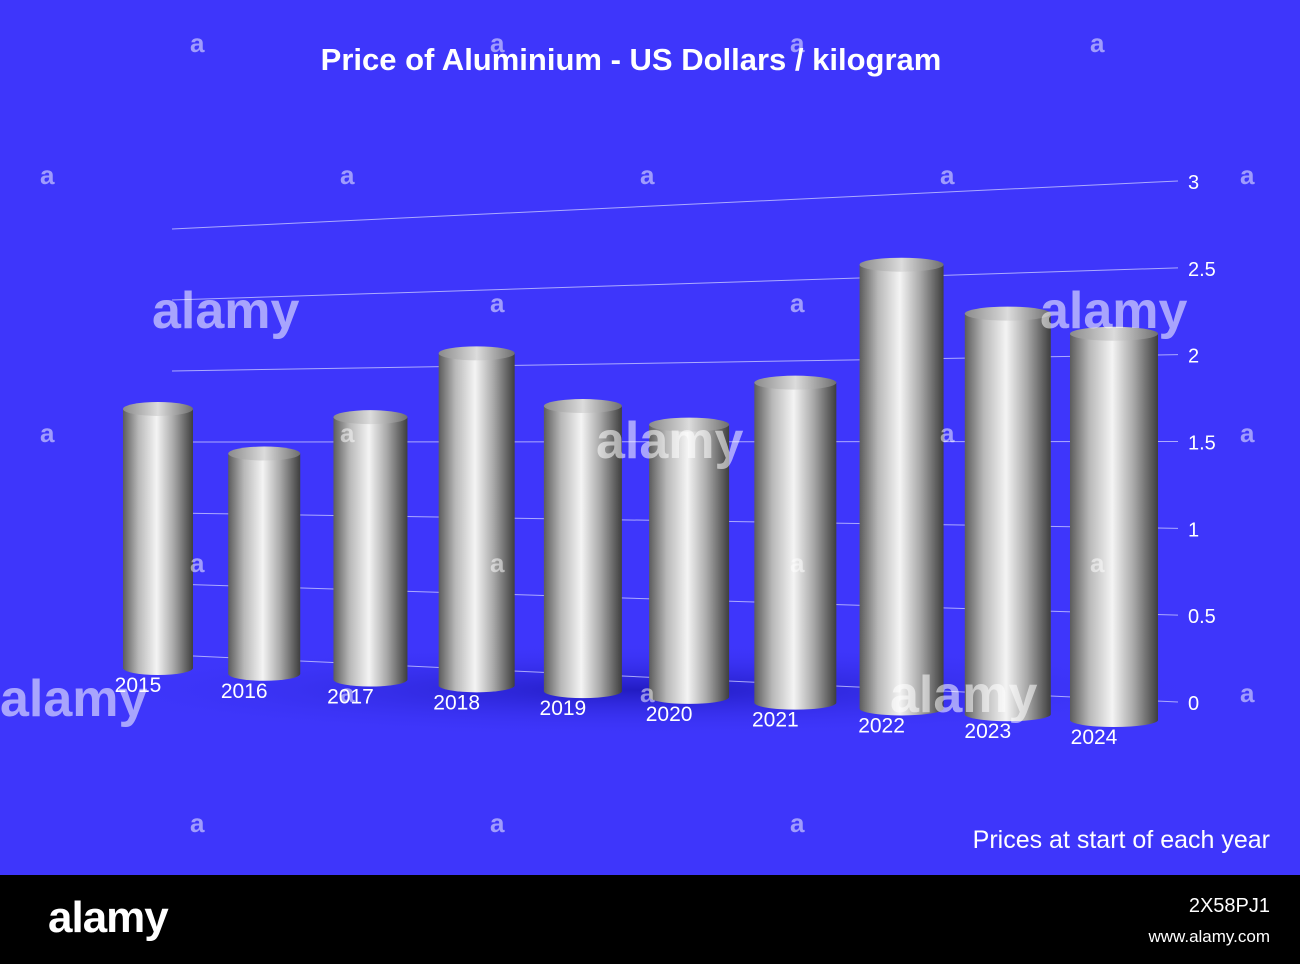 Image resolution: width=1300 pixels, height=964 pixels. Describe the element at coordinates (1202, 444) in the screenshot. I see `y-tick-label: 1.5` at that location.